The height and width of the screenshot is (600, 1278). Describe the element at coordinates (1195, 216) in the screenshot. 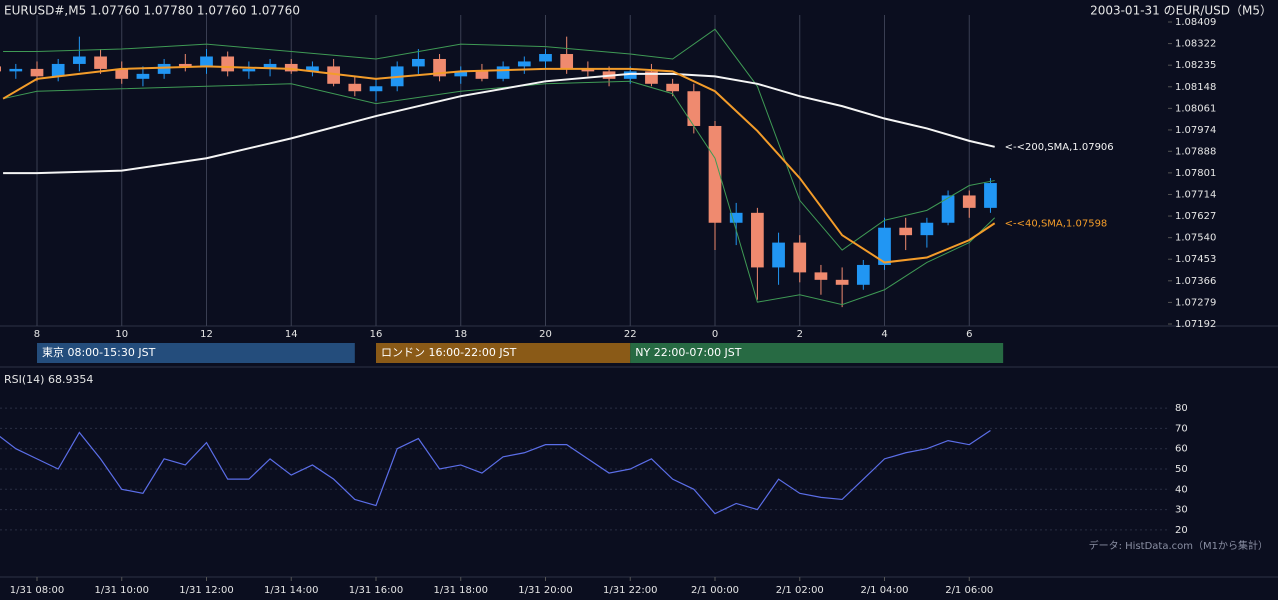

I see `y-tick-label: 1.07627` at that location.